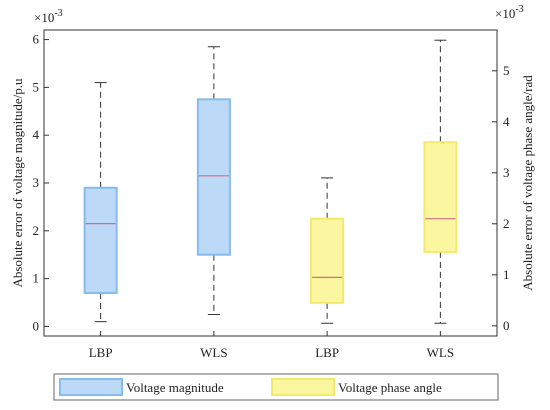  Describe the element at coordinates (506, 121) in the screenshot. I see `right-tick-label: 4` at that location.